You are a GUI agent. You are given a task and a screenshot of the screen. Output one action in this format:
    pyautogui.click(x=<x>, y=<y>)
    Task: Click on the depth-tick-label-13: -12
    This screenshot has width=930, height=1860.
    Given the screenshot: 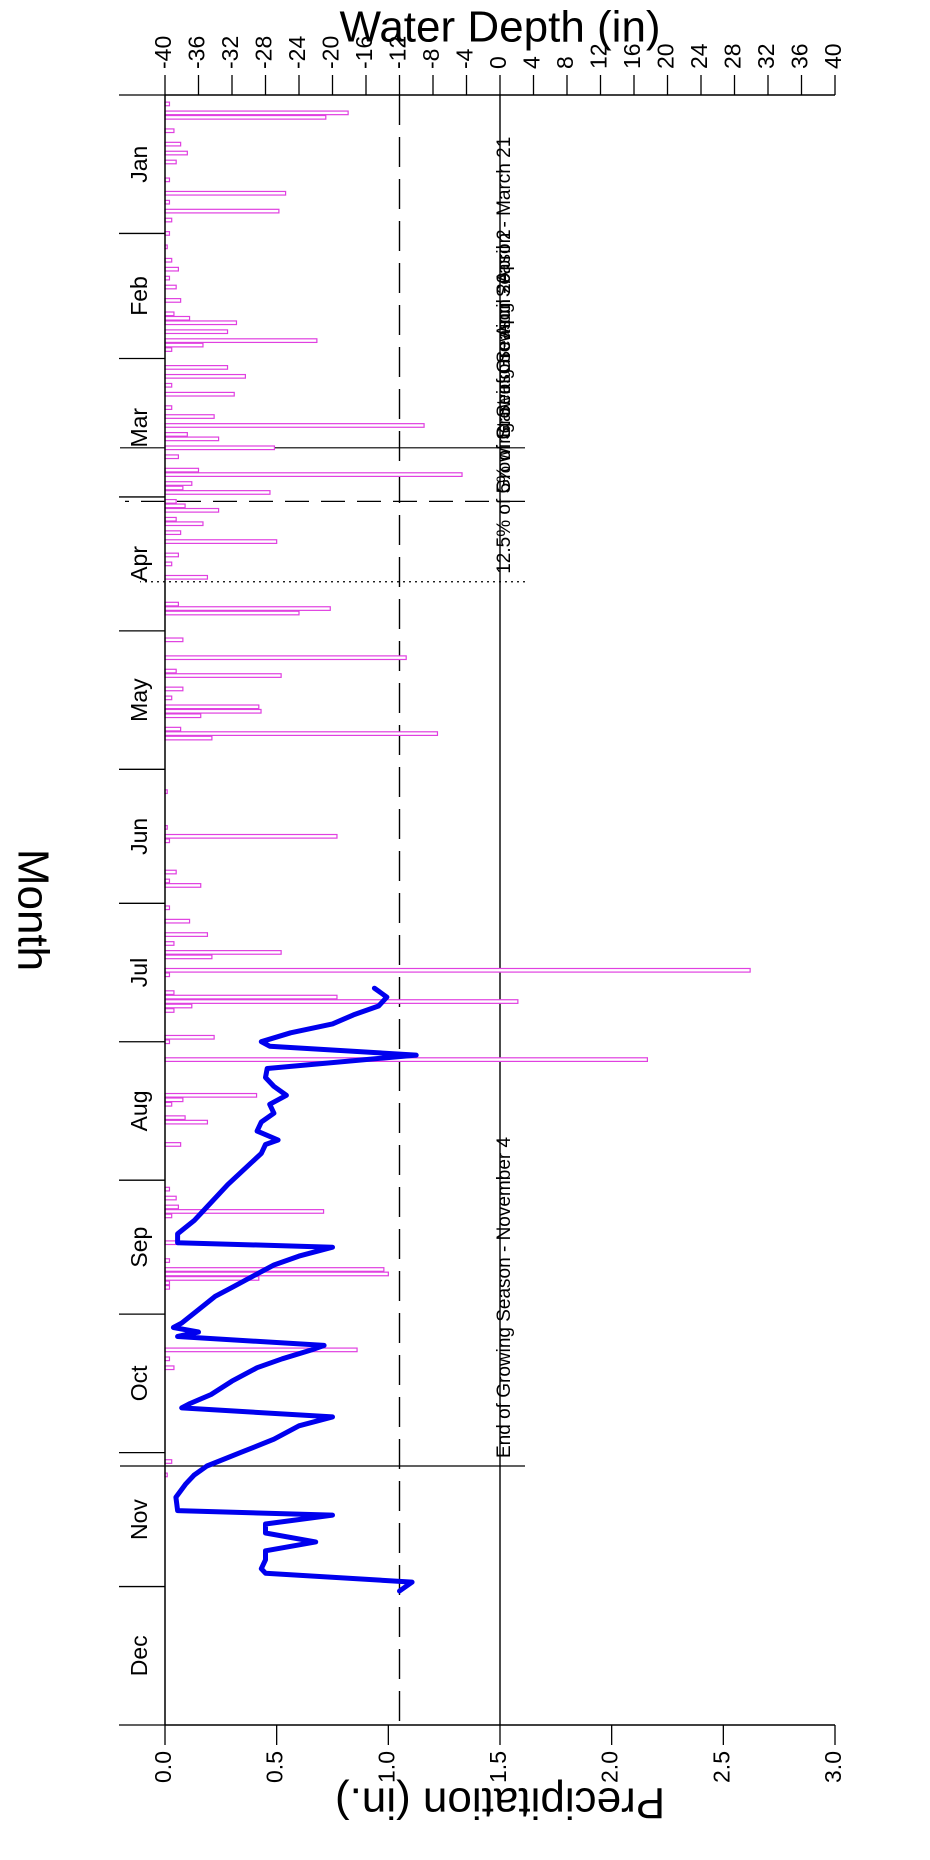 What is the action you would take?
    pyautogui.click(x=398, y=52)
    